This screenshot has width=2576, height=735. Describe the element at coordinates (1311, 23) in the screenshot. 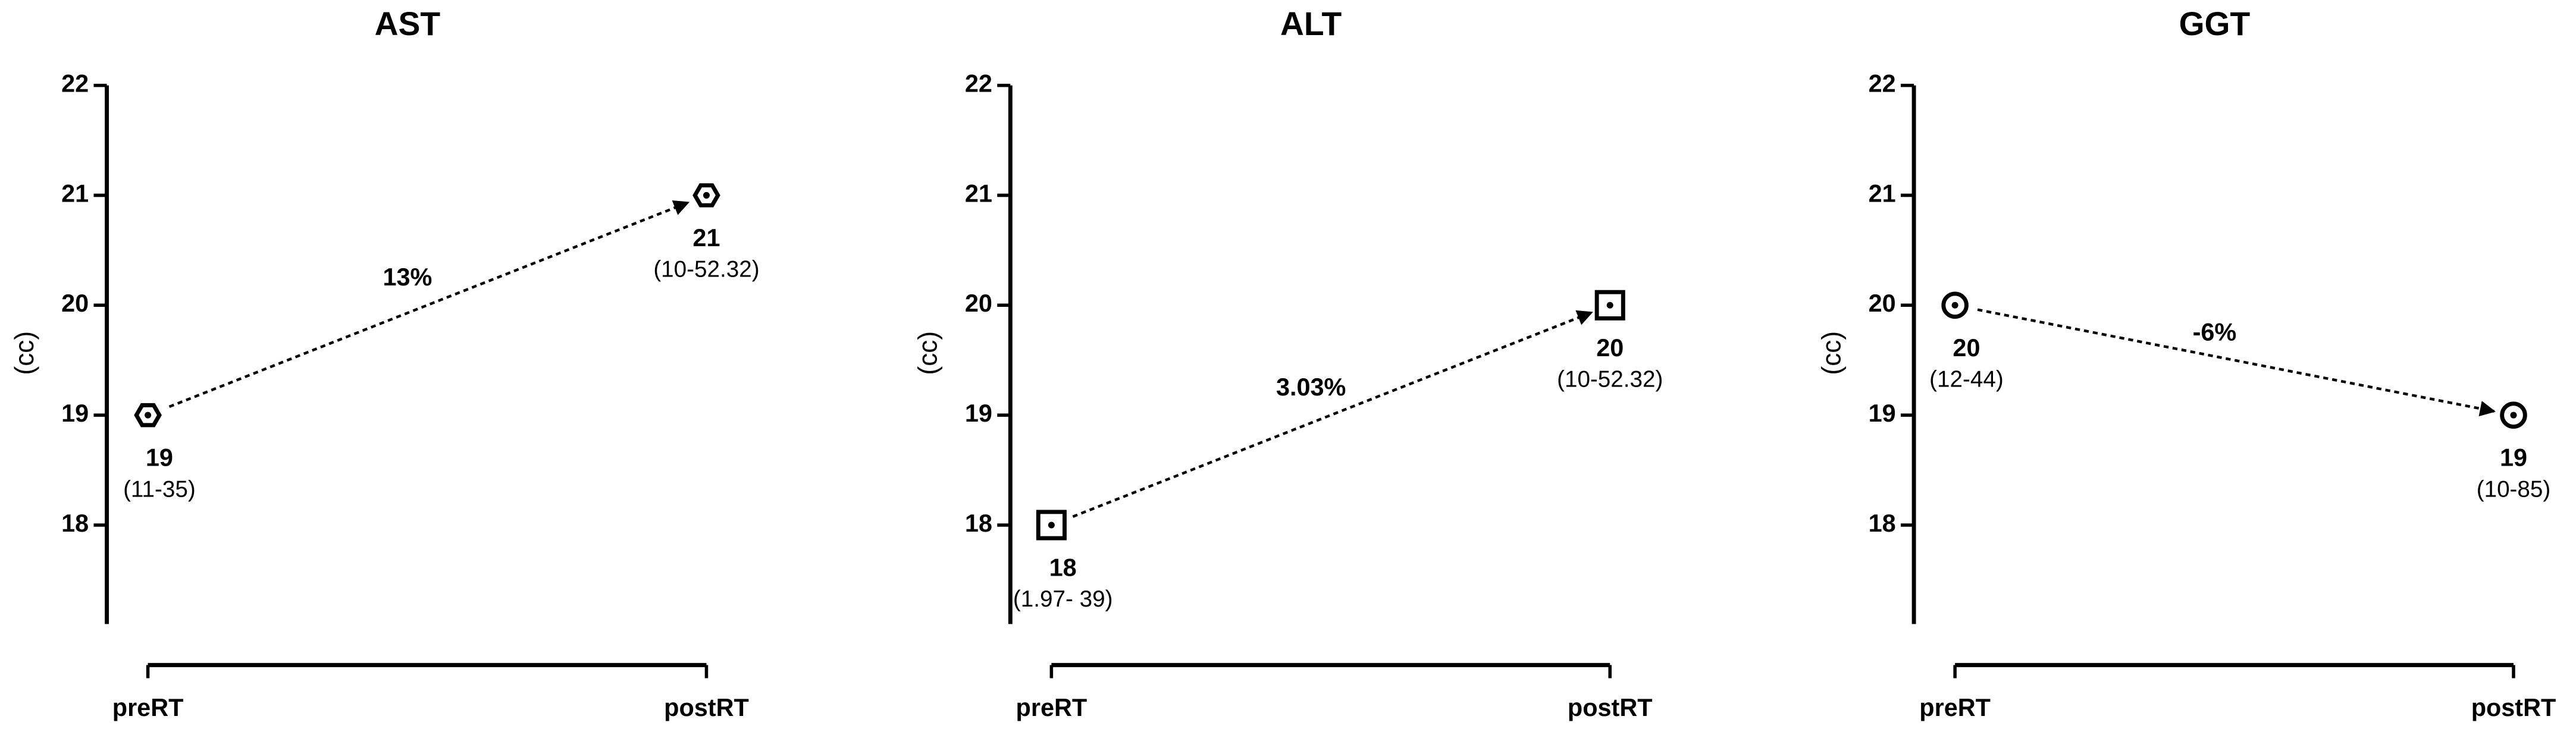

I see `chart-title: ALT` at that location.